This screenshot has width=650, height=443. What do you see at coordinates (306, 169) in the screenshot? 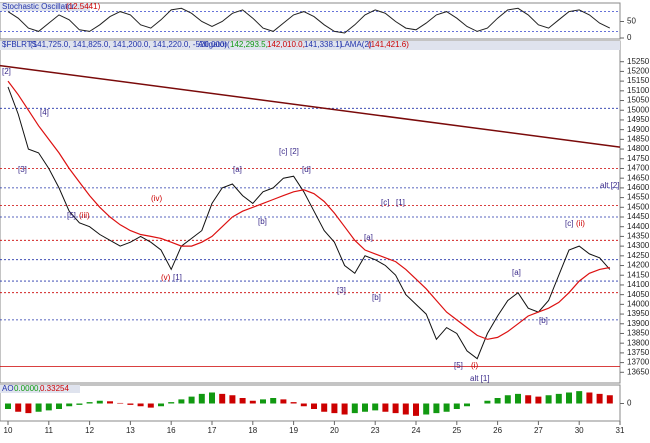
I see `annotation: [d]` at bounding box center [306, 169].